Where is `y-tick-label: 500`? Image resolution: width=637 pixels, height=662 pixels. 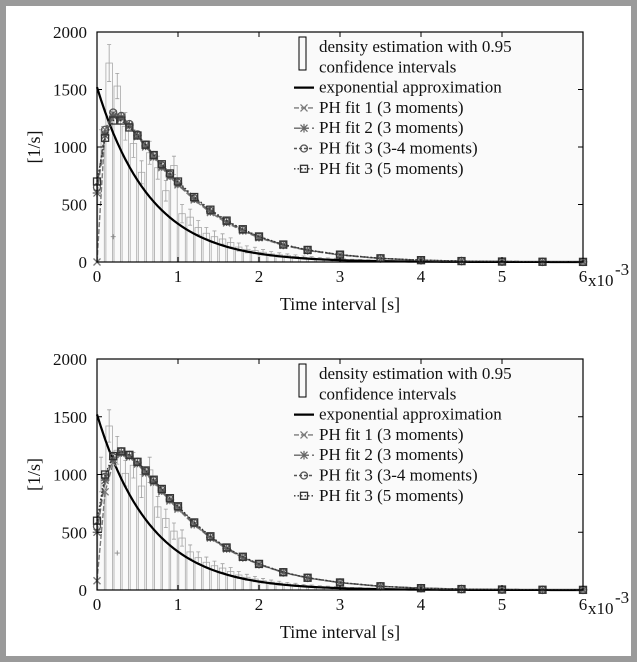 y-tick-label: 500 is located at coordinates (75, 532).